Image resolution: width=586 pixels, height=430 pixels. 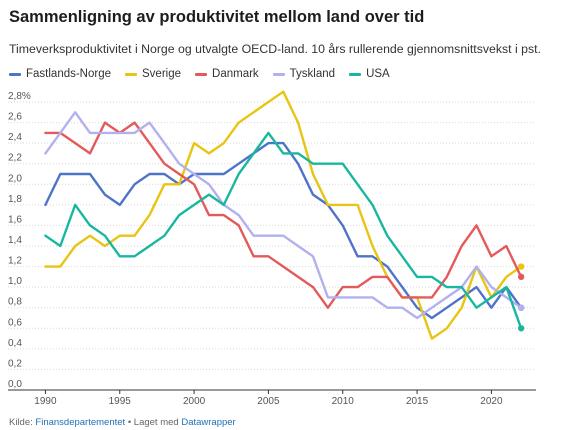 What do you see at coordinates (491, 401) in the screenshot?
I see `x-tick-label: 2020` at bounding box center [491, 401].